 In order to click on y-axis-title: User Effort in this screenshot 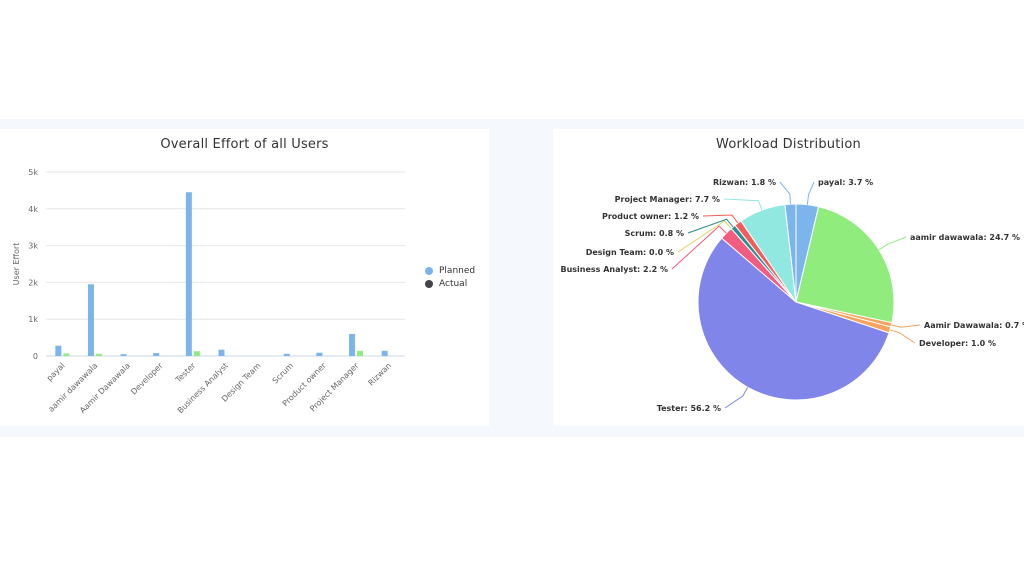, I will do `click(16, 264)`.